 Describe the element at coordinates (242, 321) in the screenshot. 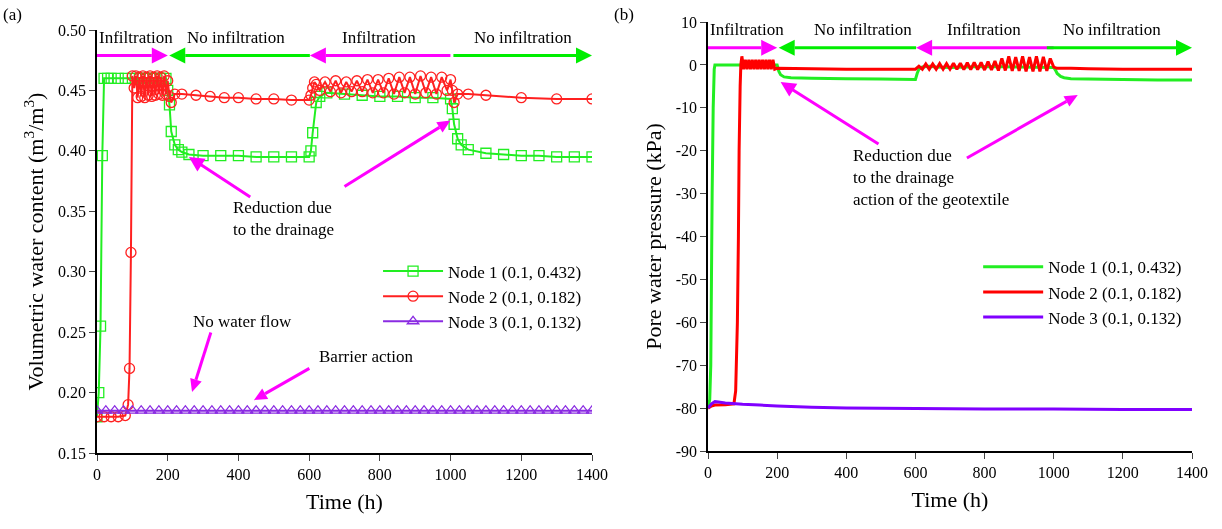

I see `annotation: No water flow` at that location.